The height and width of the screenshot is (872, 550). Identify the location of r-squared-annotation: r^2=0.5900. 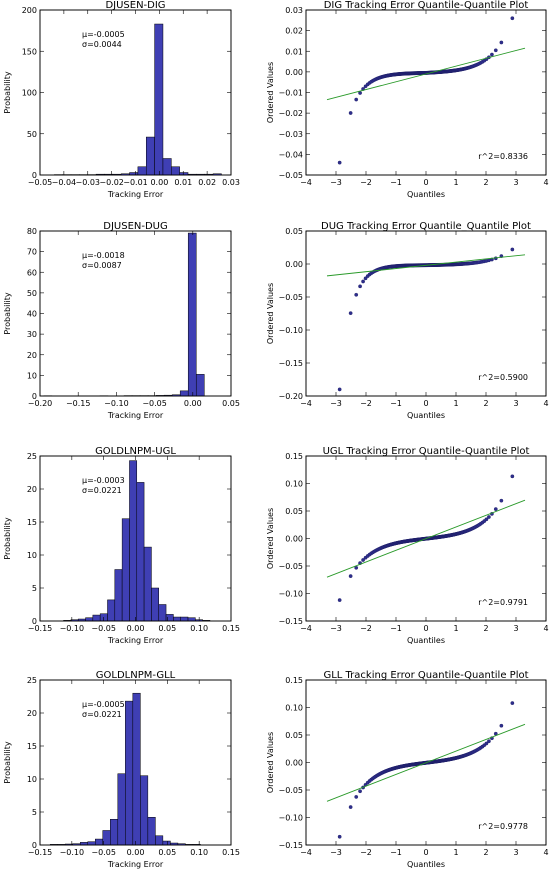
(503, 377).